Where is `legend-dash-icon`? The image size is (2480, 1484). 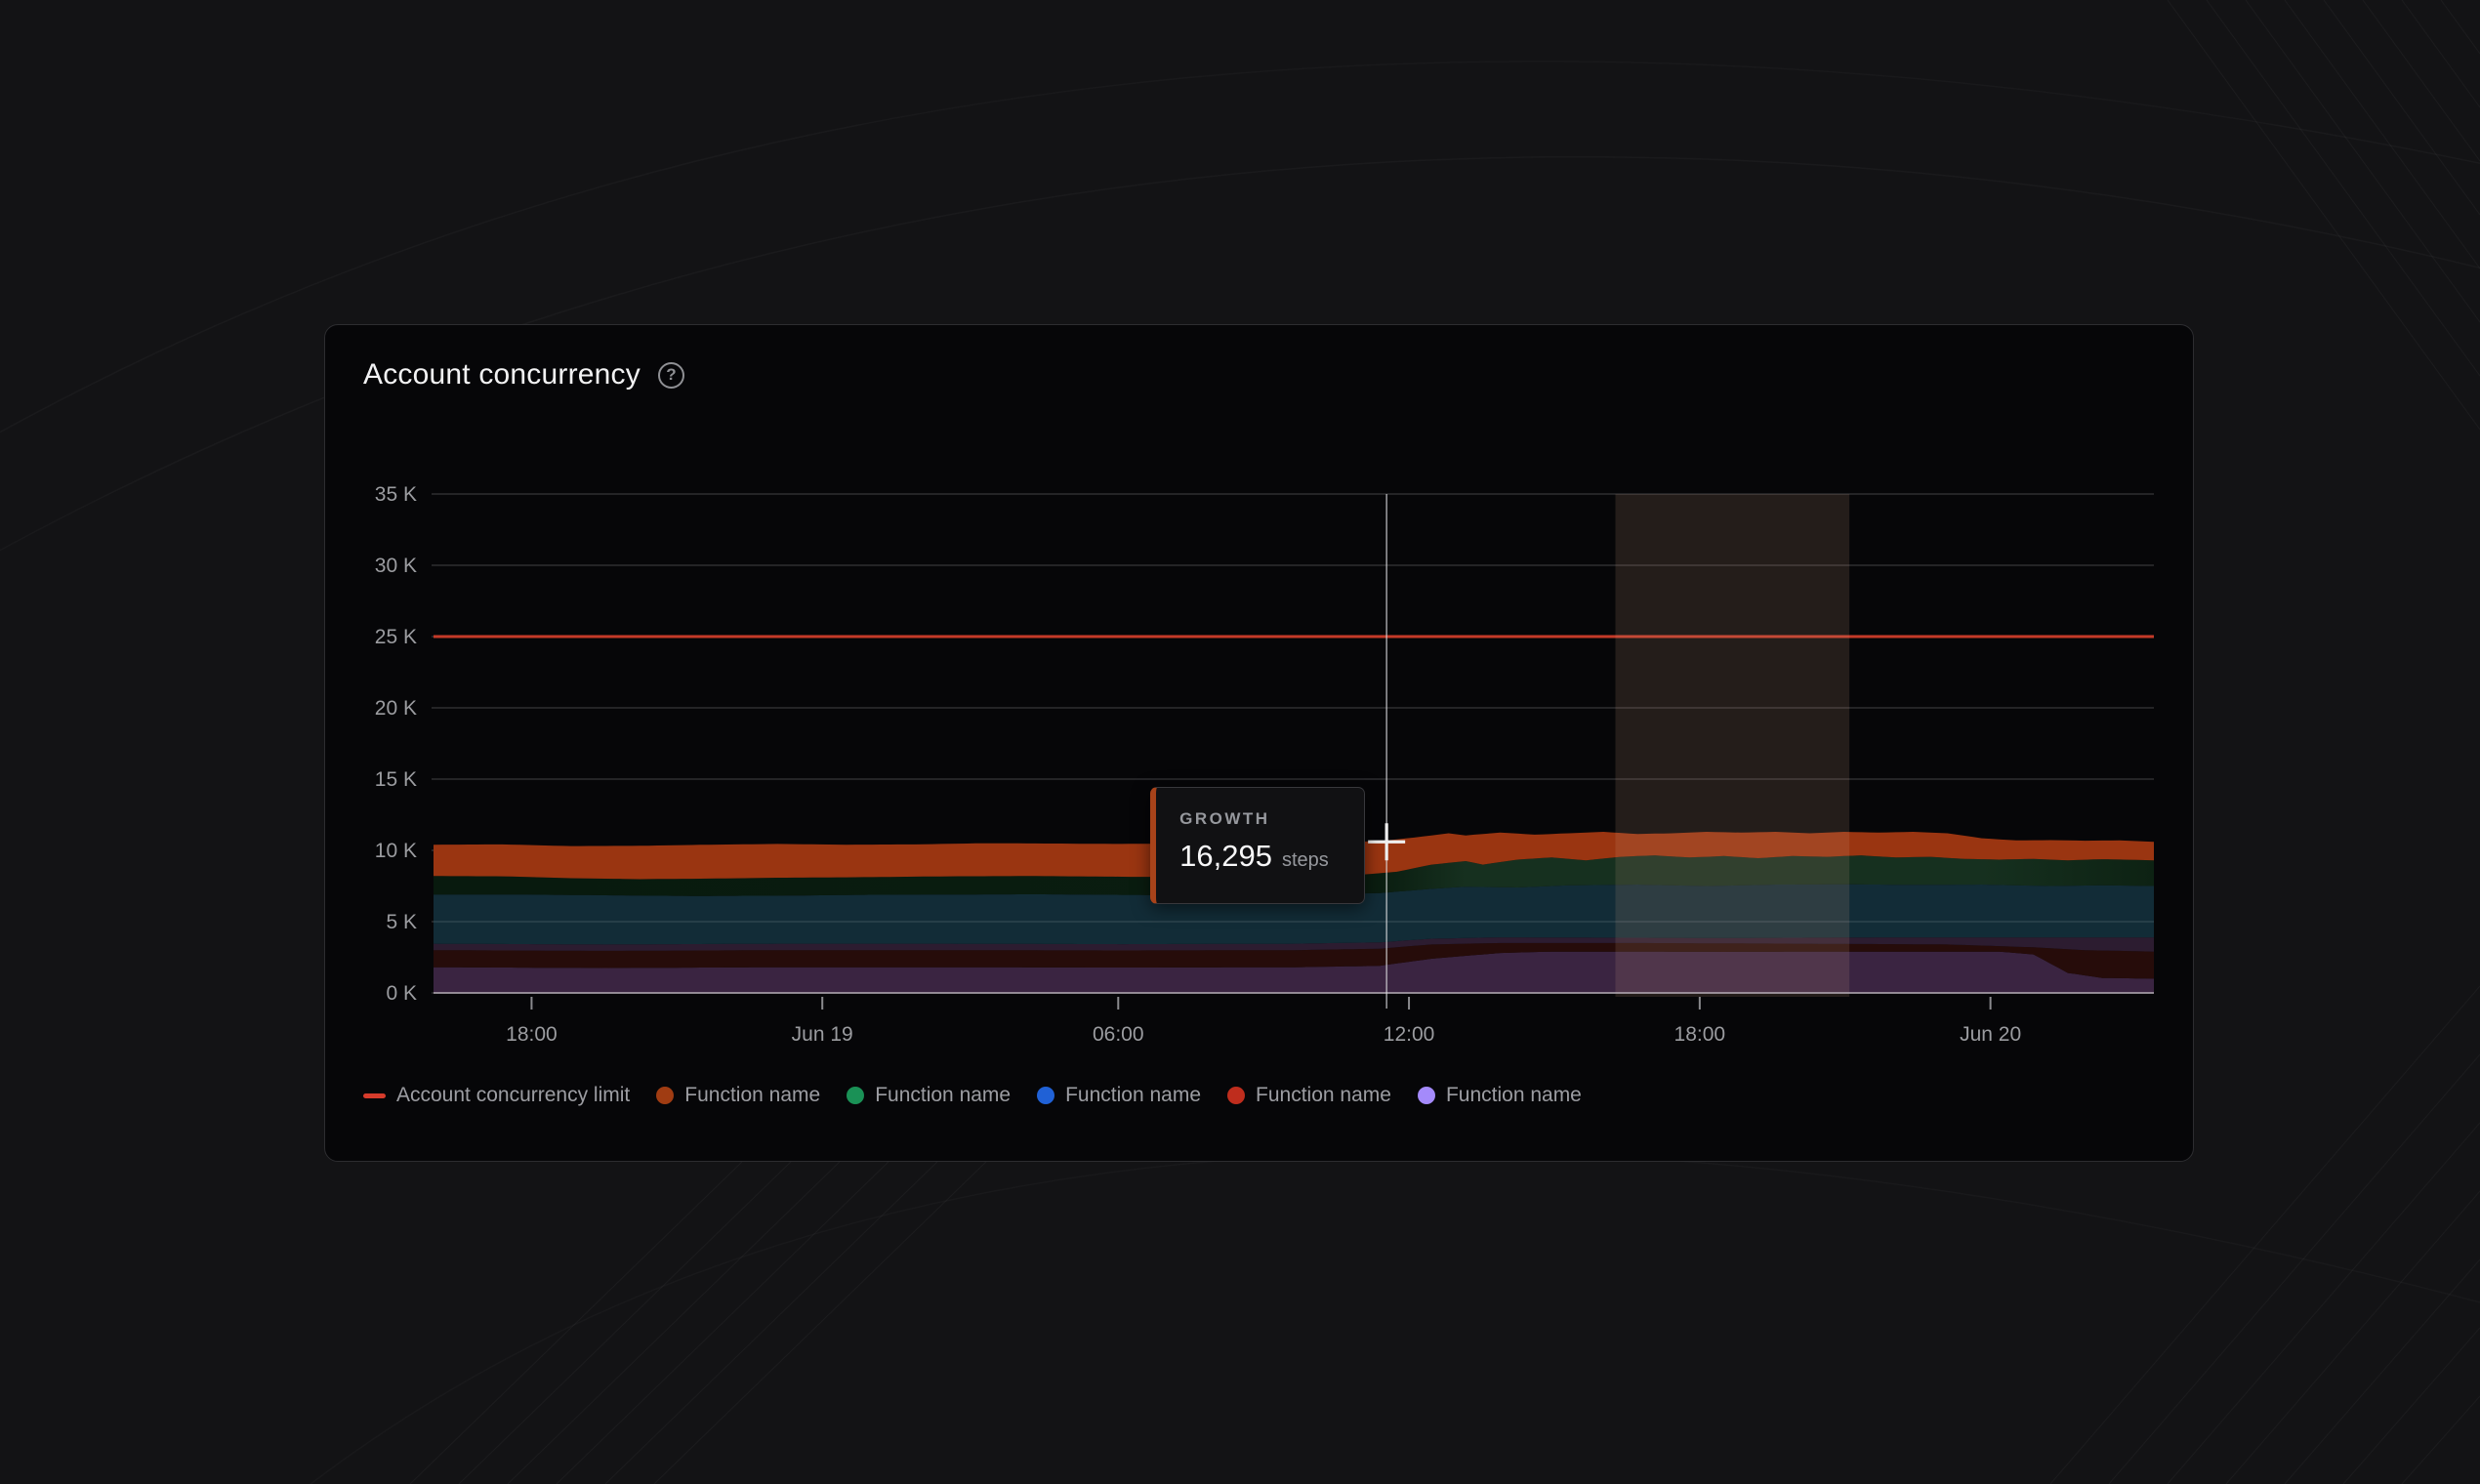 legend-dash-icon is located at coordinates (374, 1095).